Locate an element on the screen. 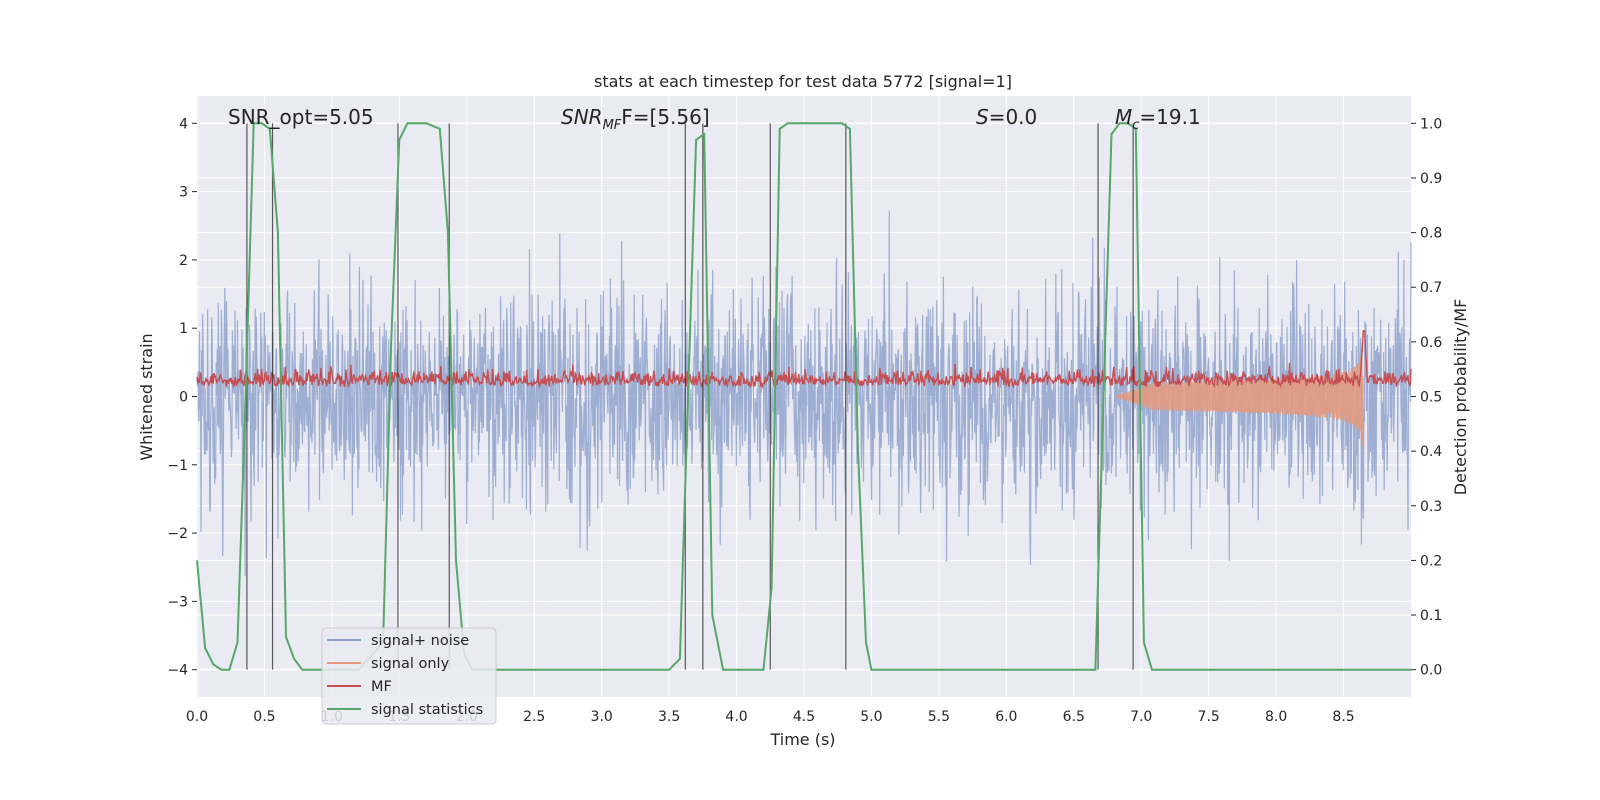 The width and height of the screenshot is (1600, 800). x-tick-label: 3.0 is located at coordinates (602, 717).